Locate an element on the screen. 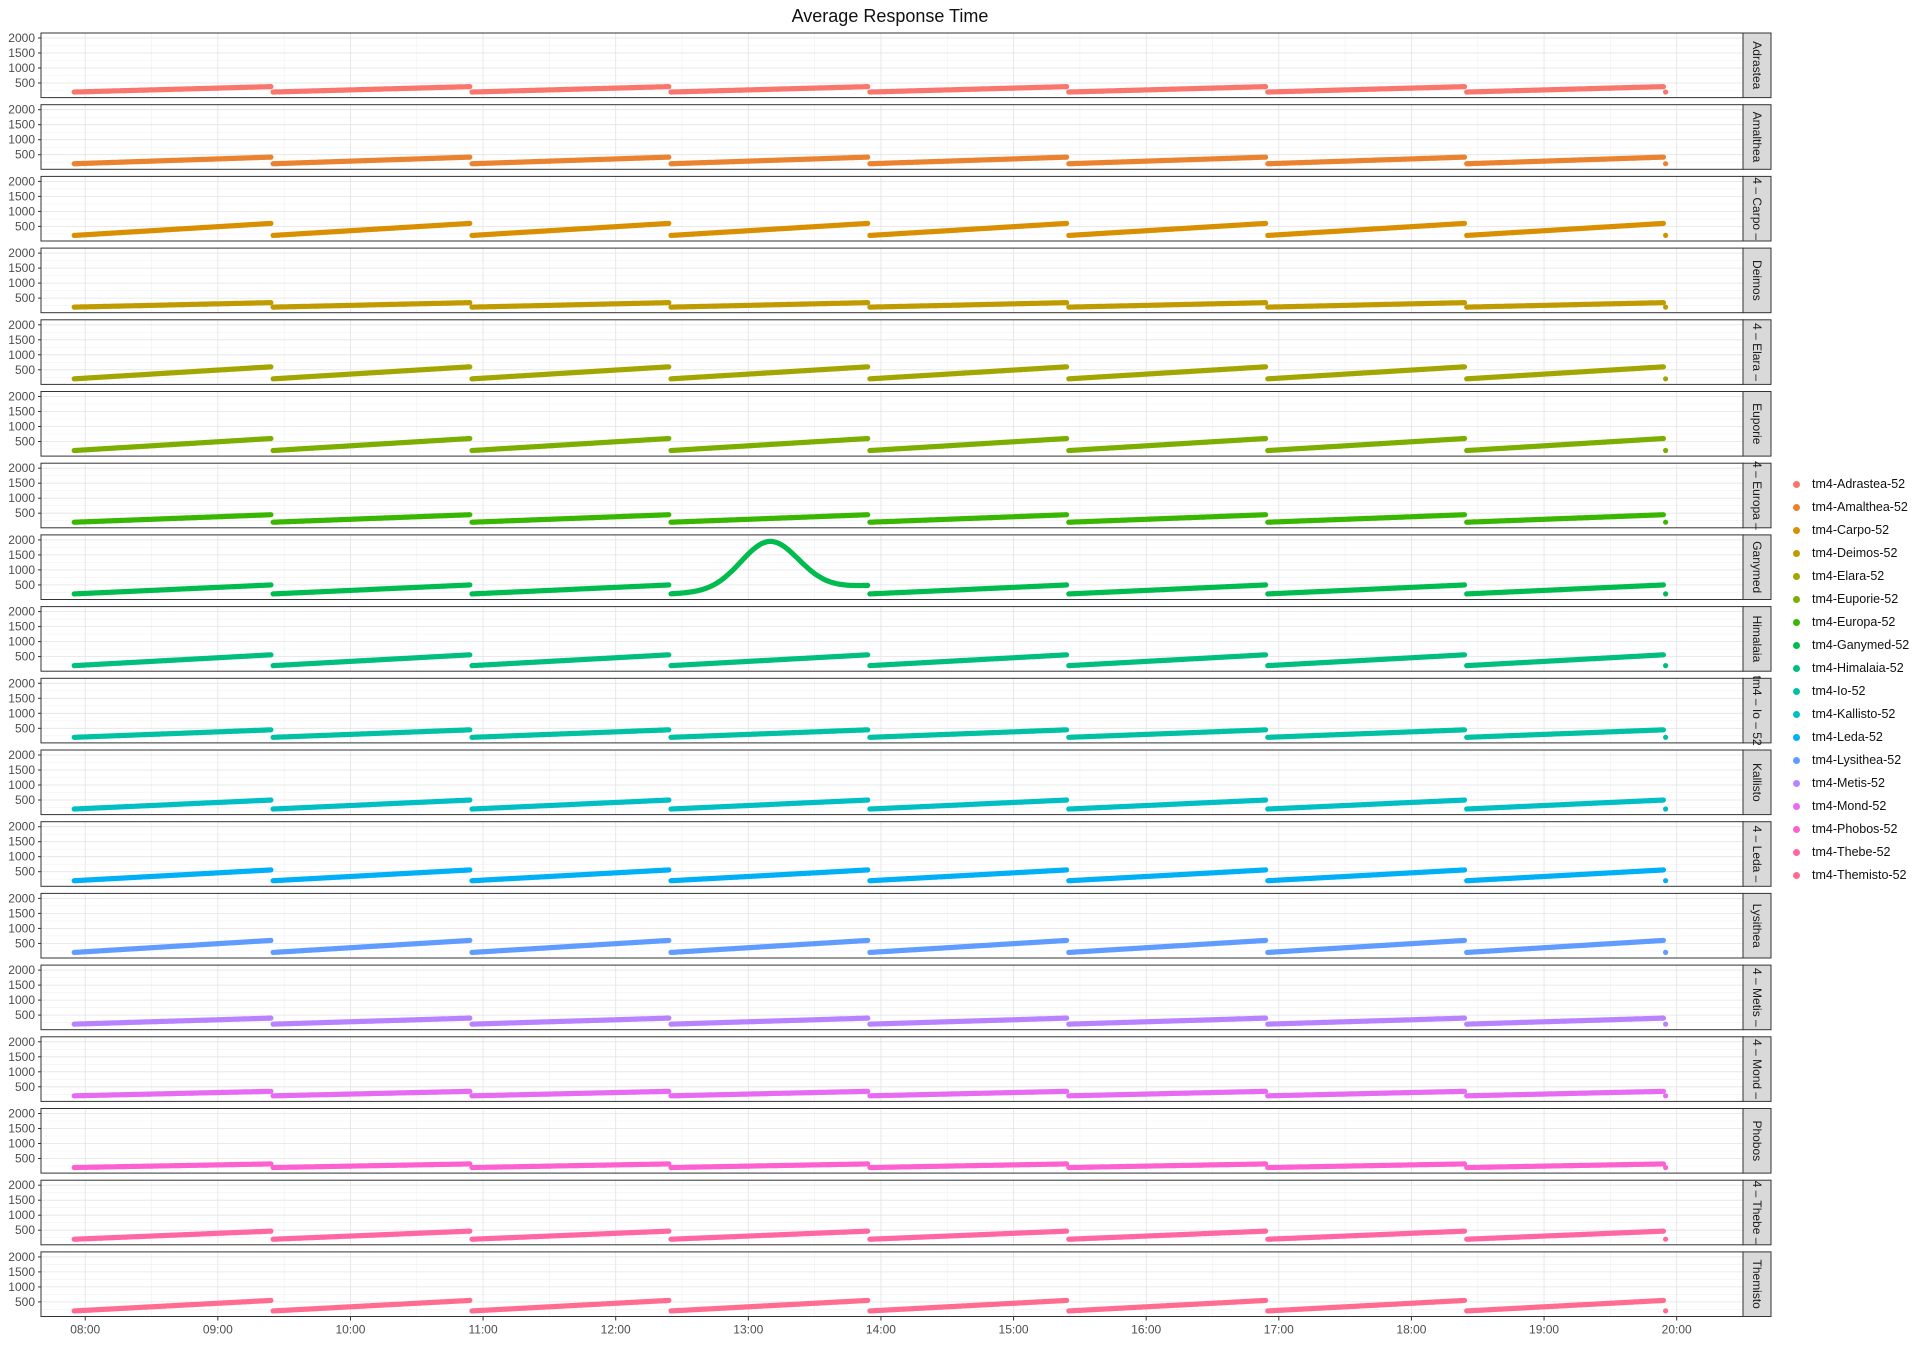 The width and height of the screenshot is (1920, 1345). facet-strip-label: Adrastea is located at coordinates (1757, 65).